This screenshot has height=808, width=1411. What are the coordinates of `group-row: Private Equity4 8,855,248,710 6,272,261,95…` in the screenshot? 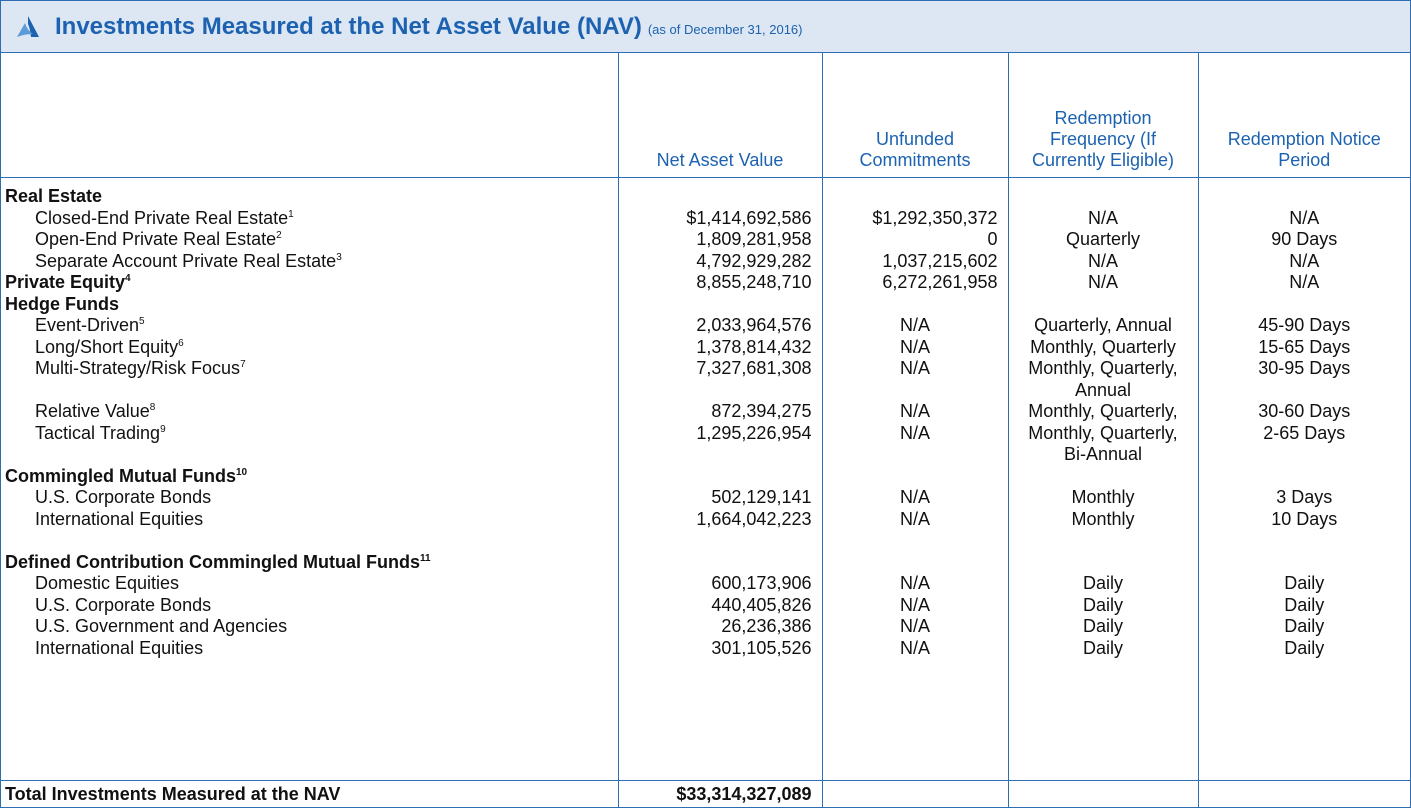 It's located at (705, 283).